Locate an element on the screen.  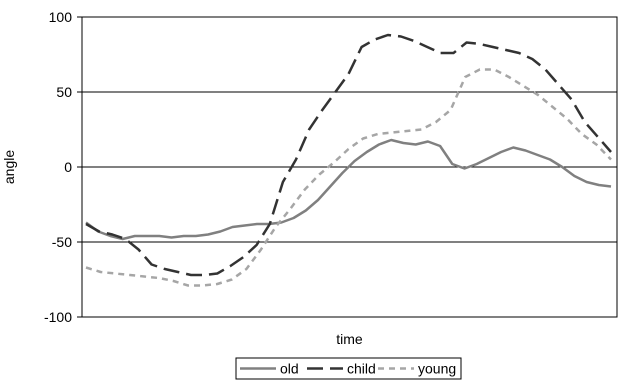
y-tick-label: -100 is located at coordinates (58, 317).